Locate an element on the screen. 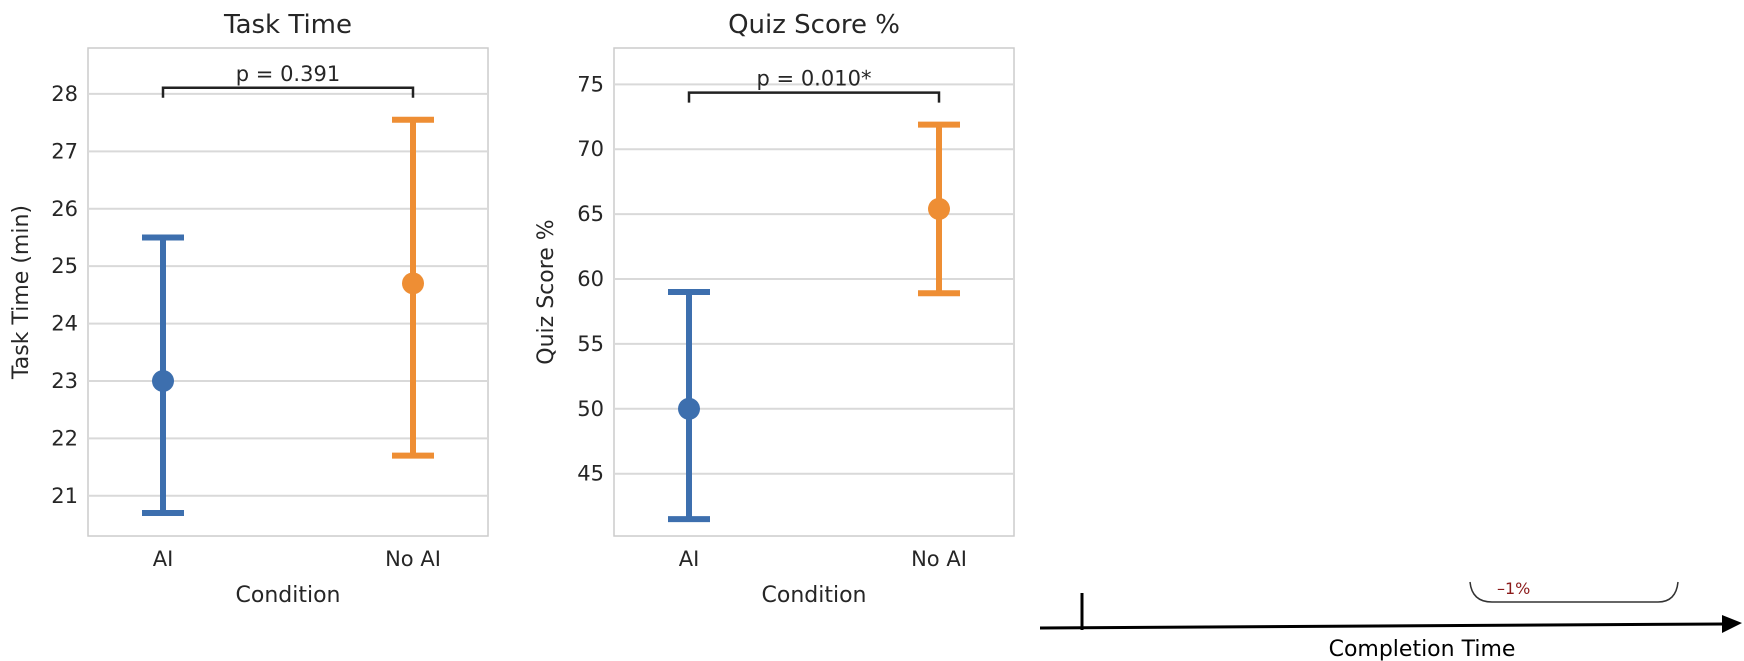 Image resolution: width=1744 pixels, height=661 pixels. task-time-y-tick-label: 28 is located at coordinates (64, 94).